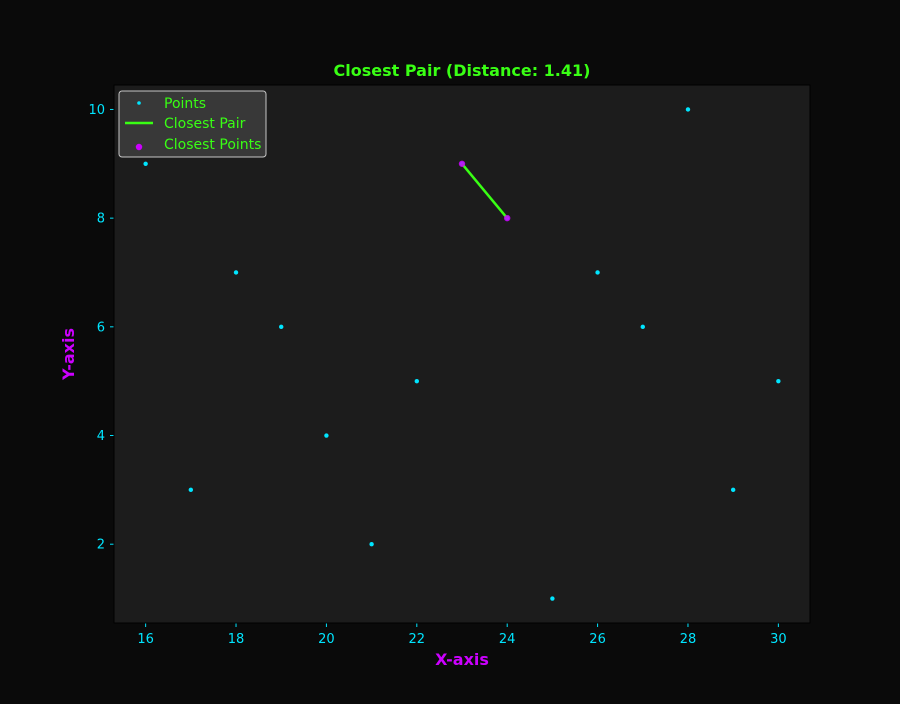  Describe the element at coordinates (185, 104) in the screenshot. I see `legend-label: Points` at that location.